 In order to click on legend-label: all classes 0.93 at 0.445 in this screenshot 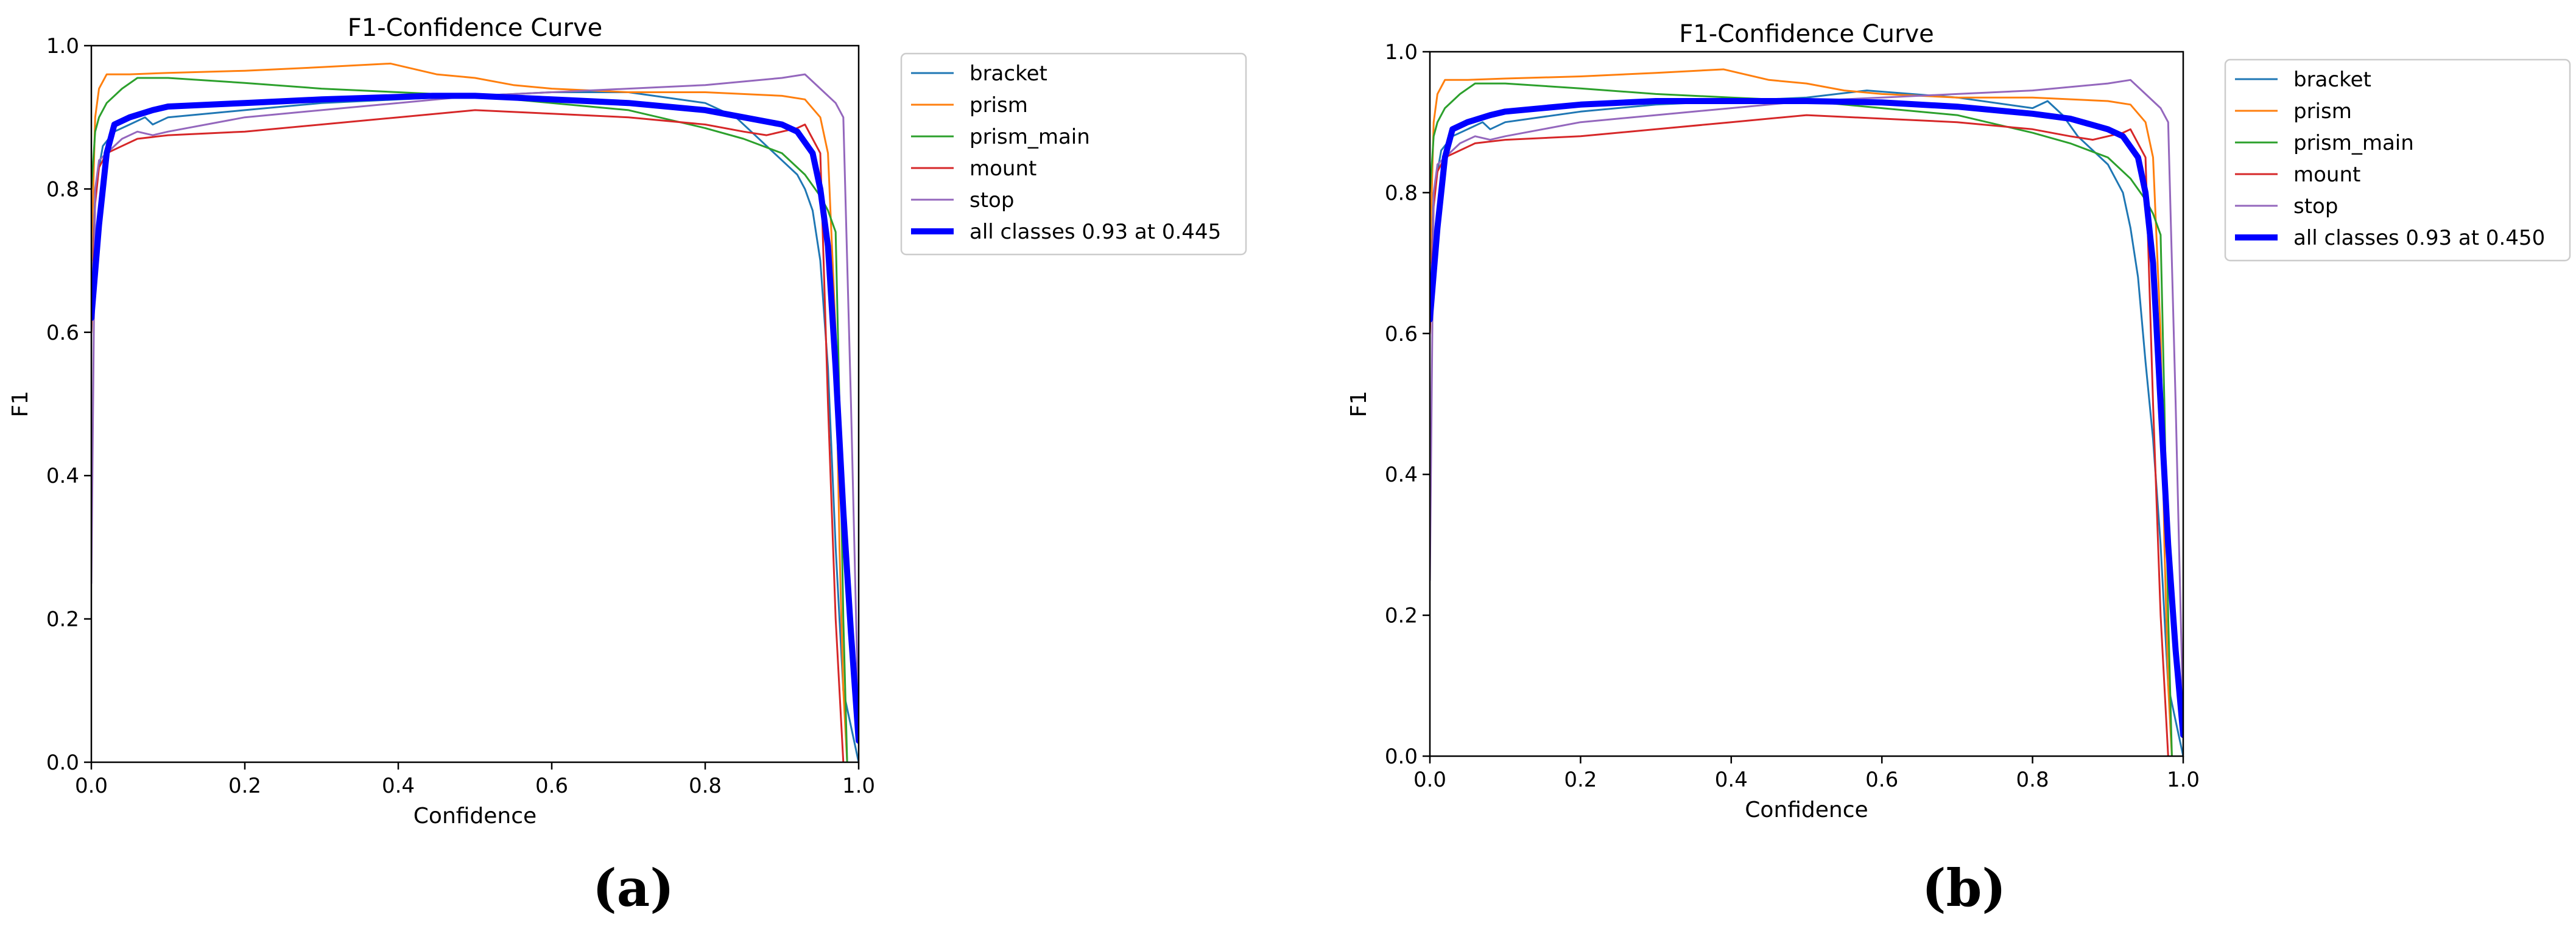, I will do `click(1095, 232)`.